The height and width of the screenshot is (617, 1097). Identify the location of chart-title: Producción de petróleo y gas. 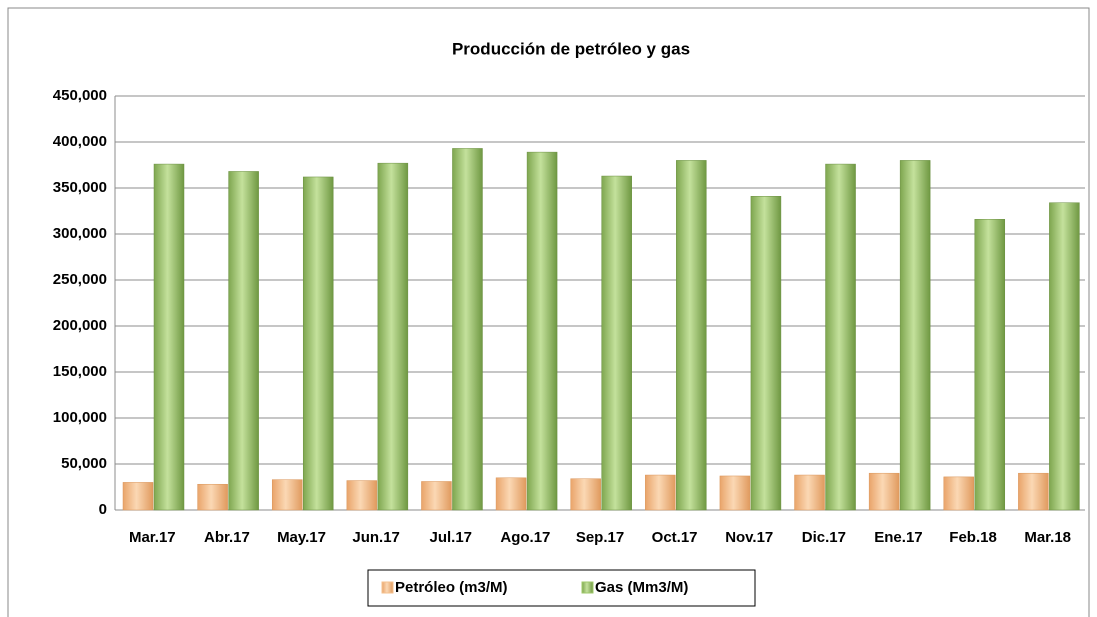
(571, 48).